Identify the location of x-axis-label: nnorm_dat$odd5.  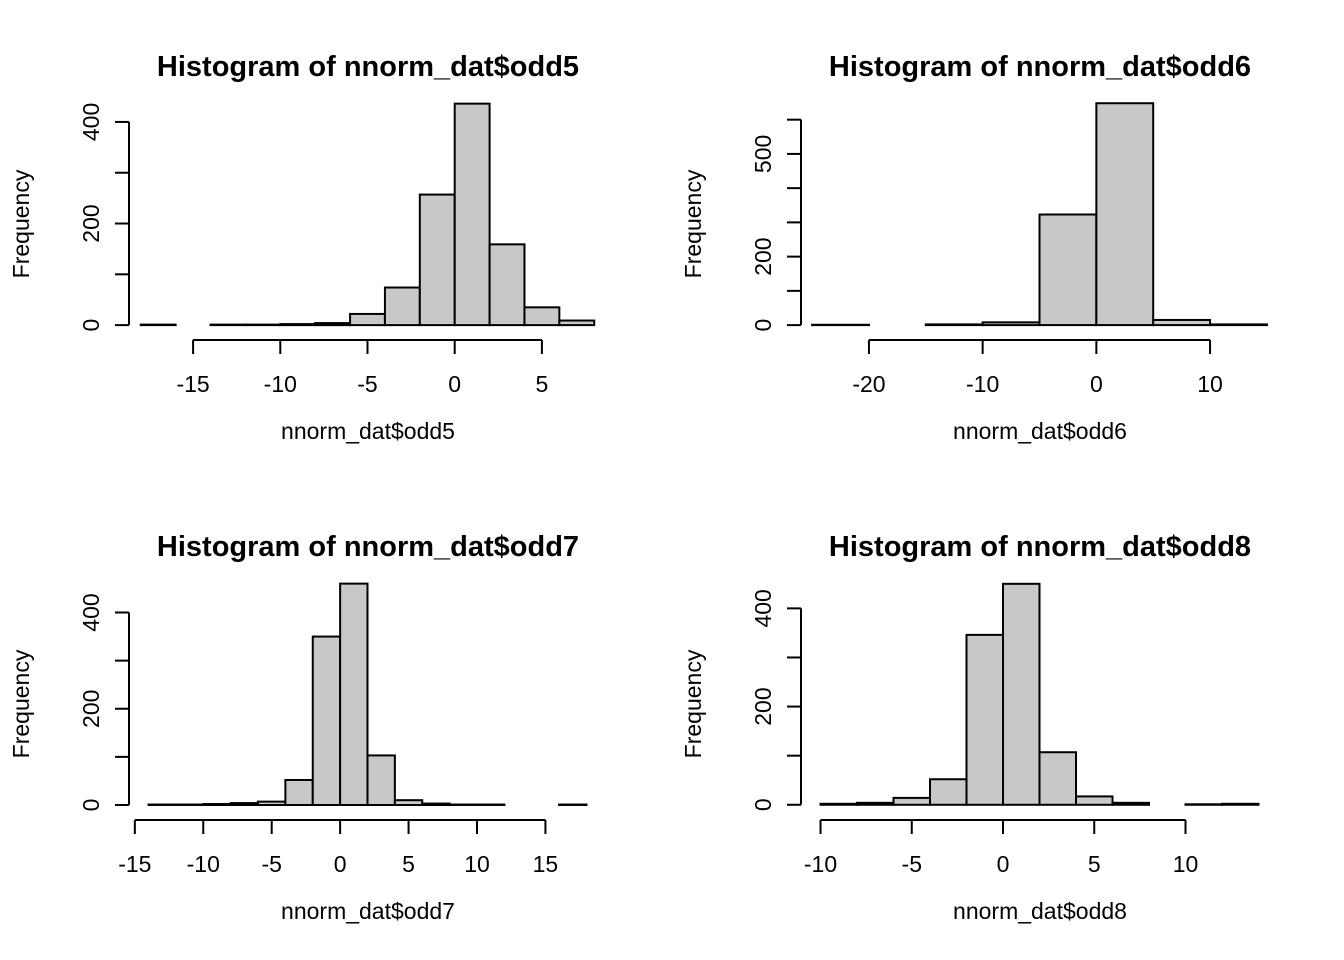
(368, 431).